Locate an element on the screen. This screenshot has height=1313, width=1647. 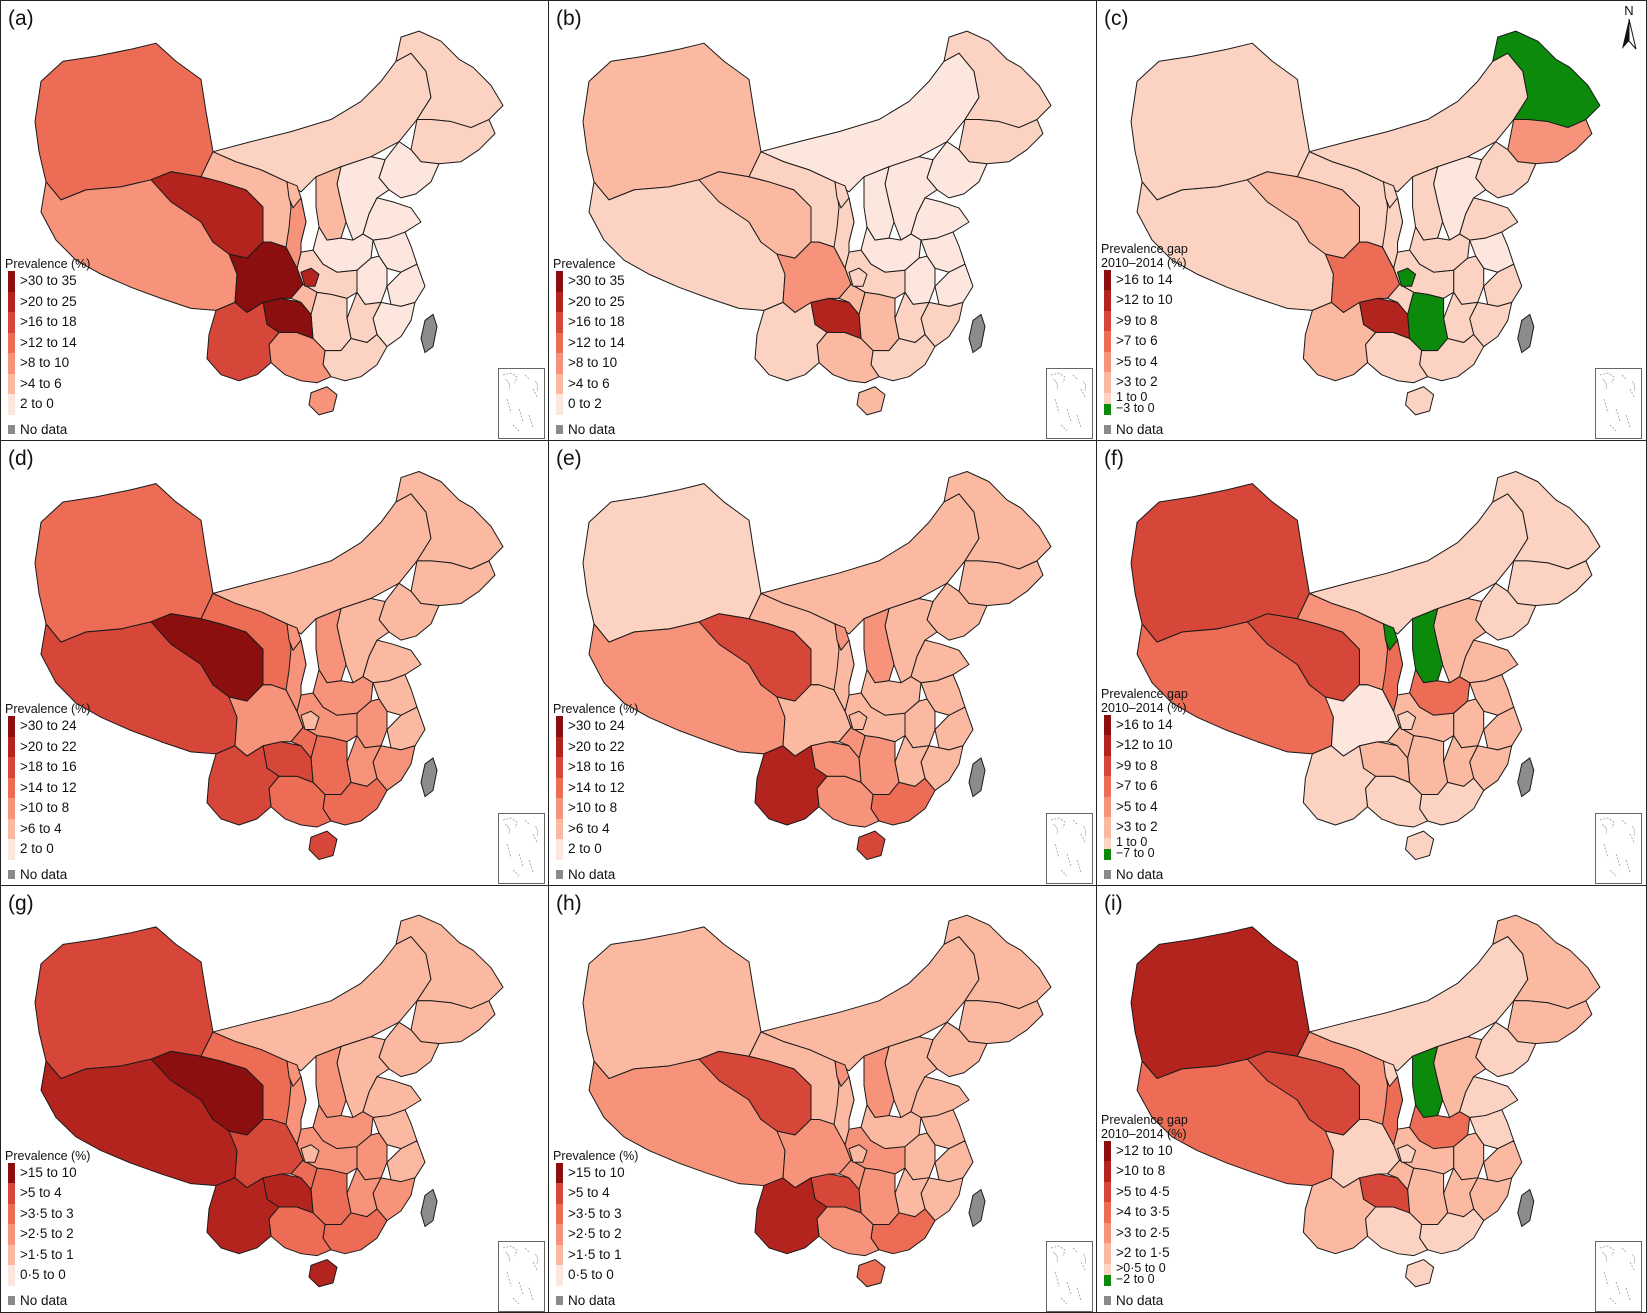
legend-label: >9 to 8 is located at coordinates (1137, 320).